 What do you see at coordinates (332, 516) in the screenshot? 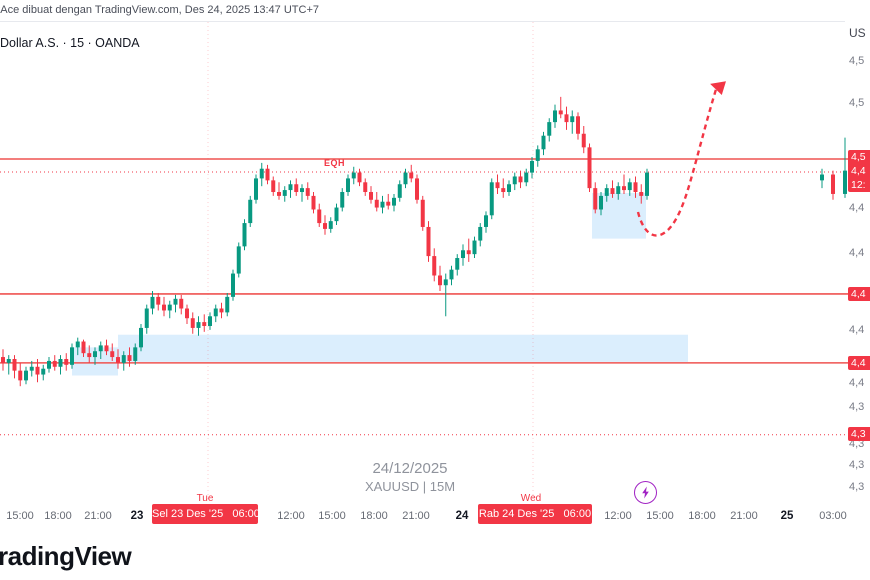
I see `time-tick-label: 15:00` at bounding box center [332, 516].